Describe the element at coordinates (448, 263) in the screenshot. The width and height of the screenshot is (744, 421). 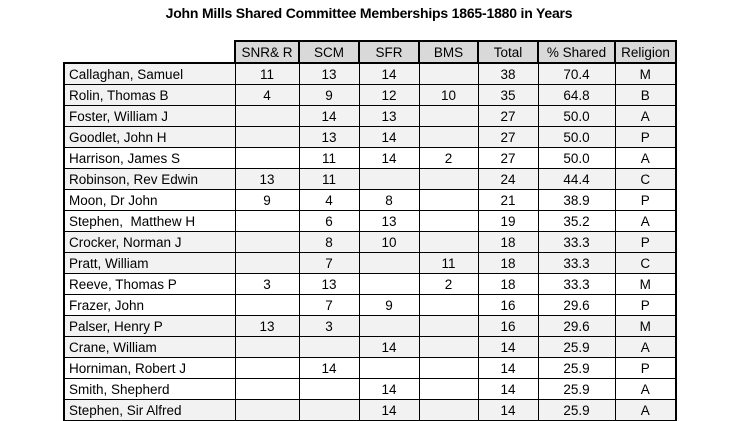
I see `cell-bms: 11` at that location.